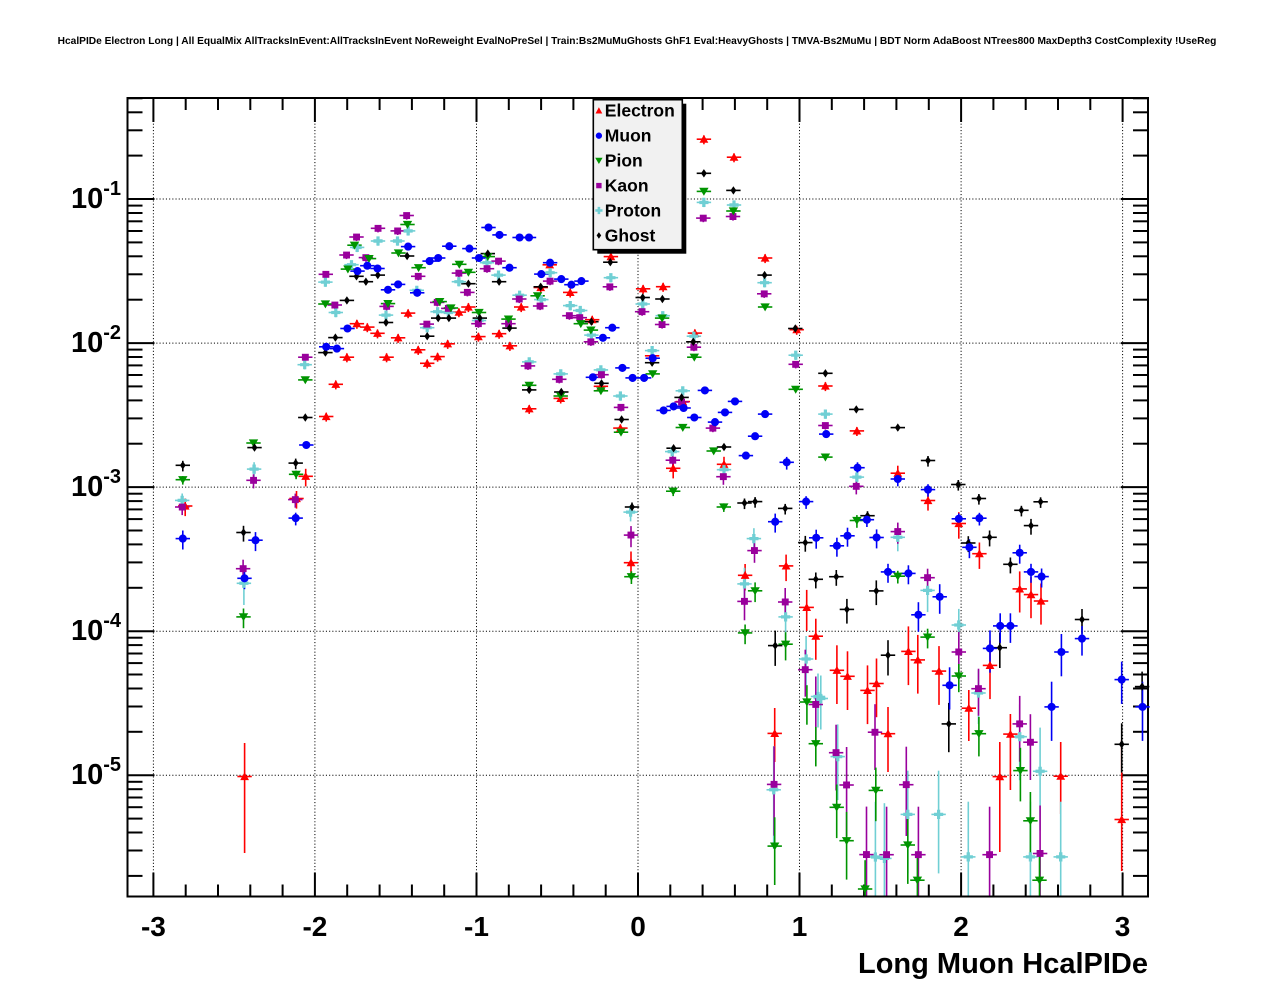 This screenshot has height=1001, width=1276. I want to click on svg-text: 10-1, so click(96, 196).